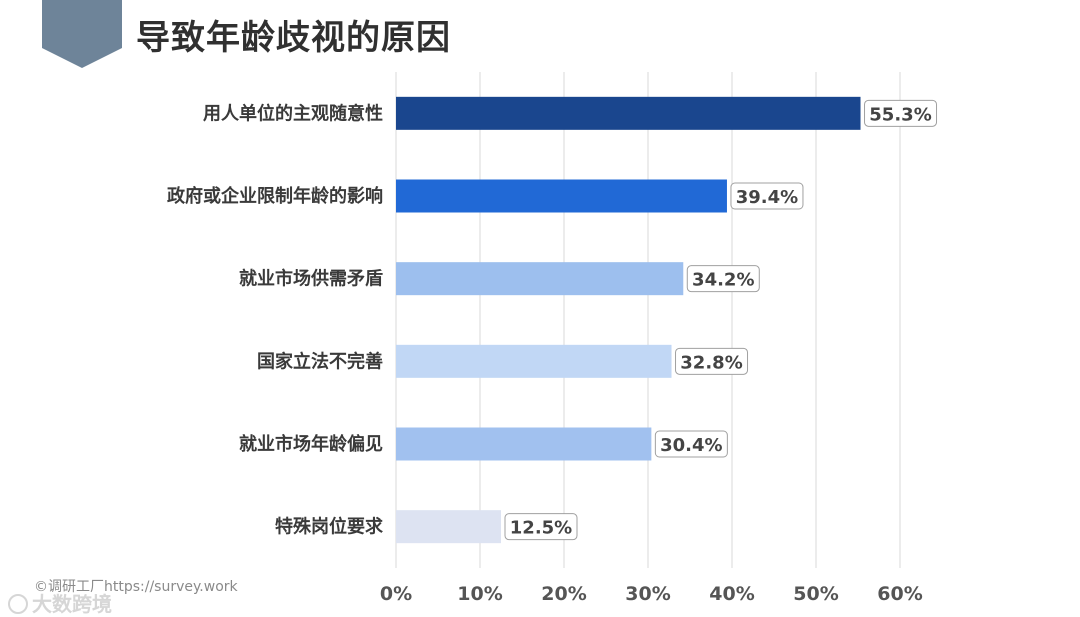 The image size is (1080, 617). Describe the element at coordinates (396, 594) in the screenshot. I see `x-tick-label: 0%` at that location.